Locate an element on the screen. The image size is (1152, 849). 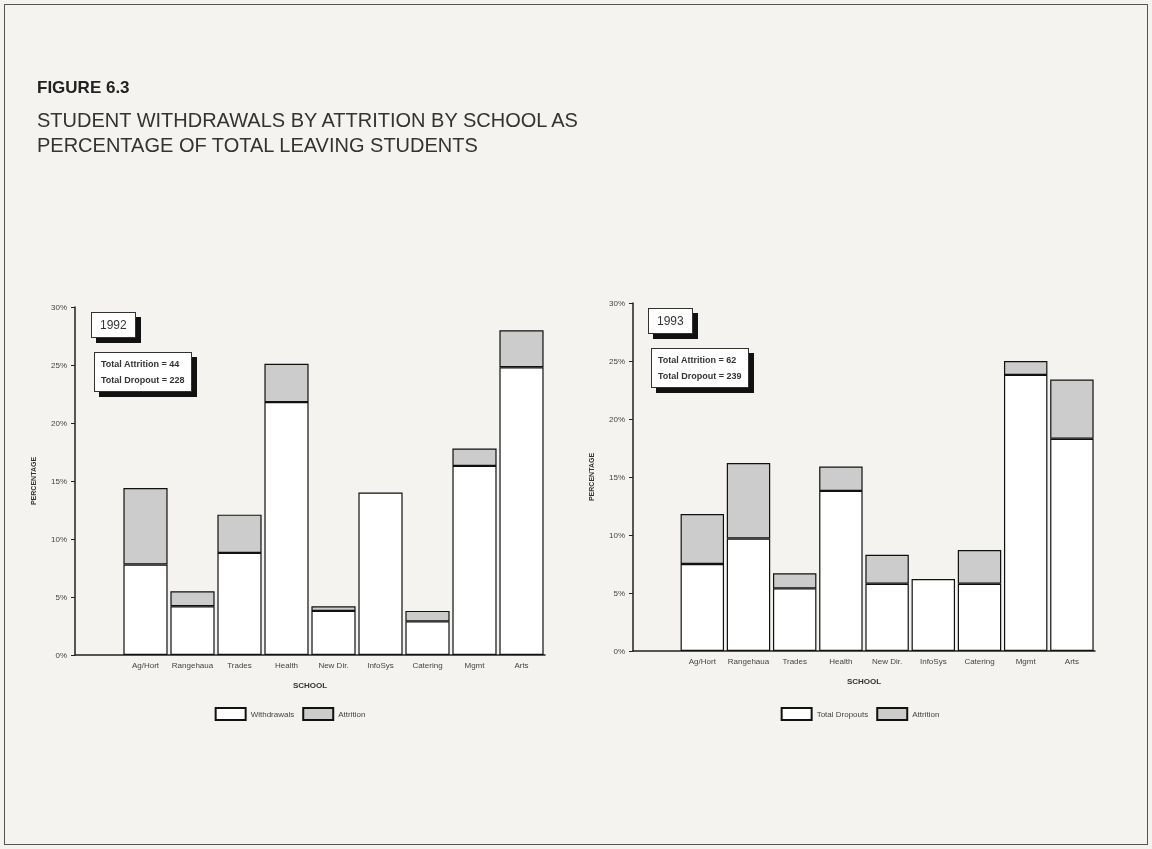
annotation: Total Dropout = 228 is located at coordinates (143, 380).